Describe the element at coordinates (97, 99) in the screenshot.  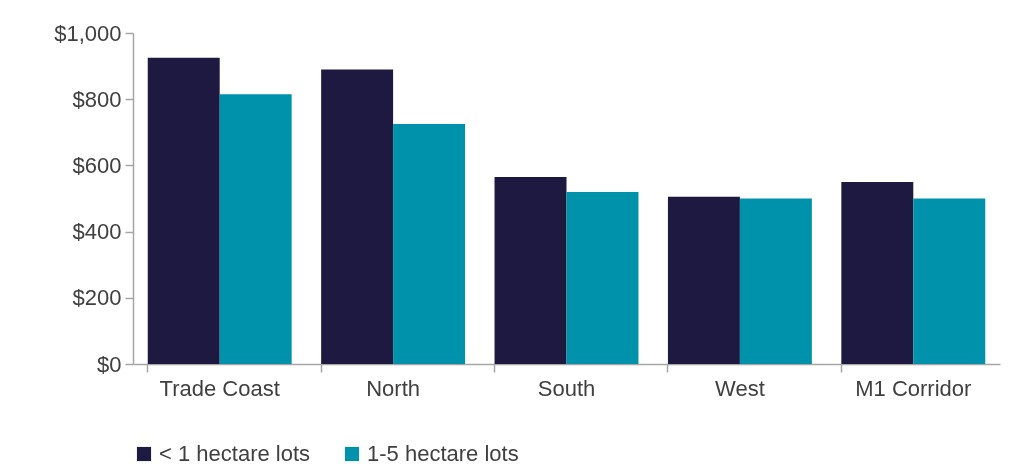
I see `y-tick-label: $800` at that location.